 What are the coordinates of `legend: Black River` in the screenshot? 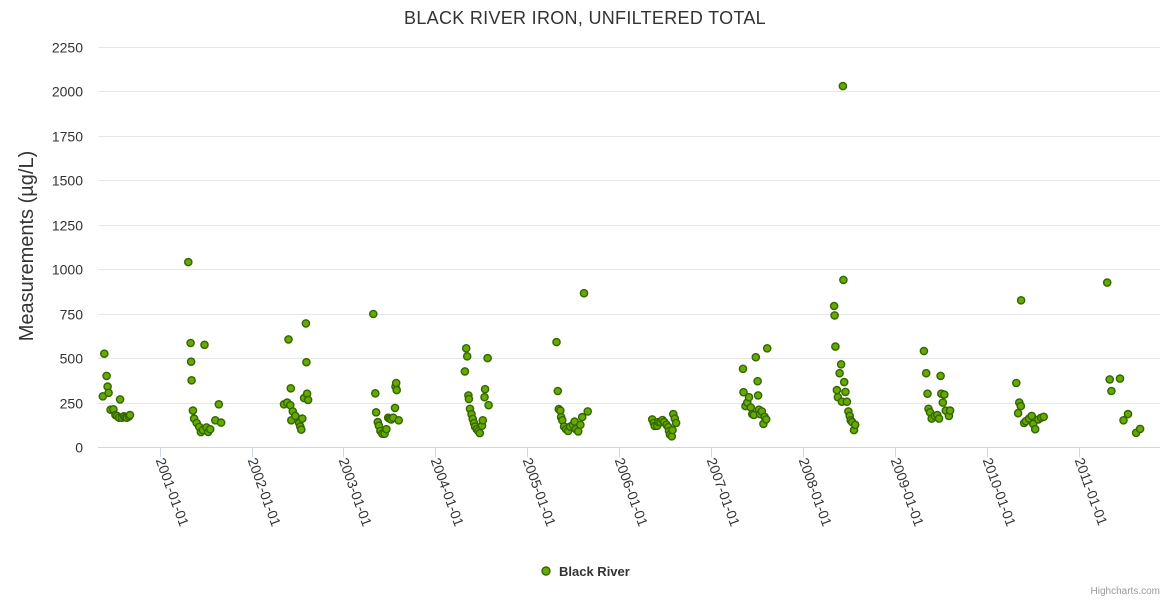 It's located at (585, 571).